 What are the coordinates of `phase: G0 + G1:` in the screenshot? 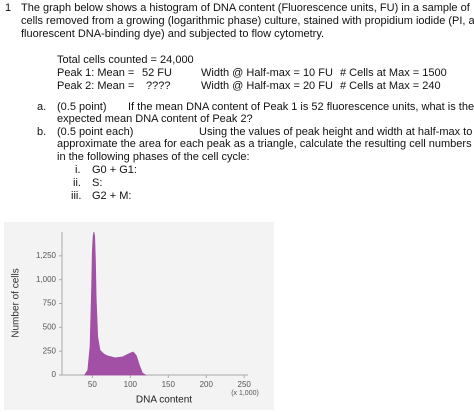 It's located at (114, 170).